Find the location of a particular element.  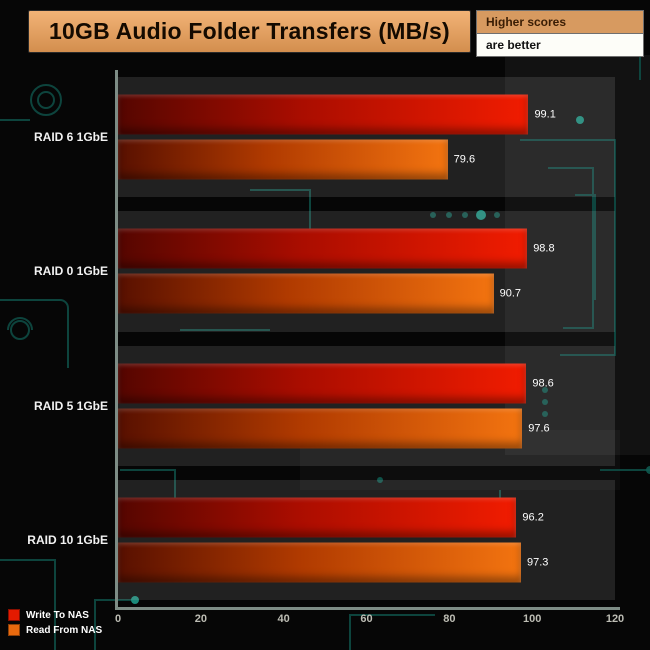

chart-legend: Write To NAS Read From NAS is located at coordinates (55, 624).